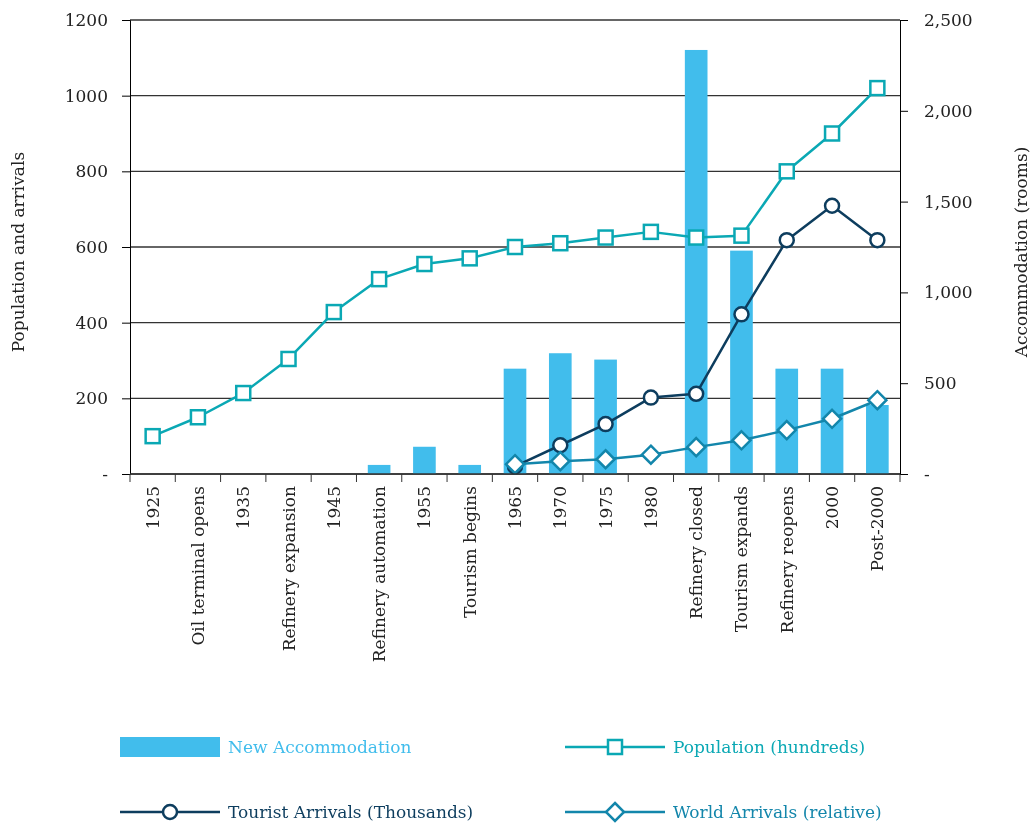 The height and width of the screenshot is (827, 1035). What do you see at coordinates (786, 560) in the screenshot?
I see `x-tick-label: Refinery reopens` at bounding box center [786, 560].